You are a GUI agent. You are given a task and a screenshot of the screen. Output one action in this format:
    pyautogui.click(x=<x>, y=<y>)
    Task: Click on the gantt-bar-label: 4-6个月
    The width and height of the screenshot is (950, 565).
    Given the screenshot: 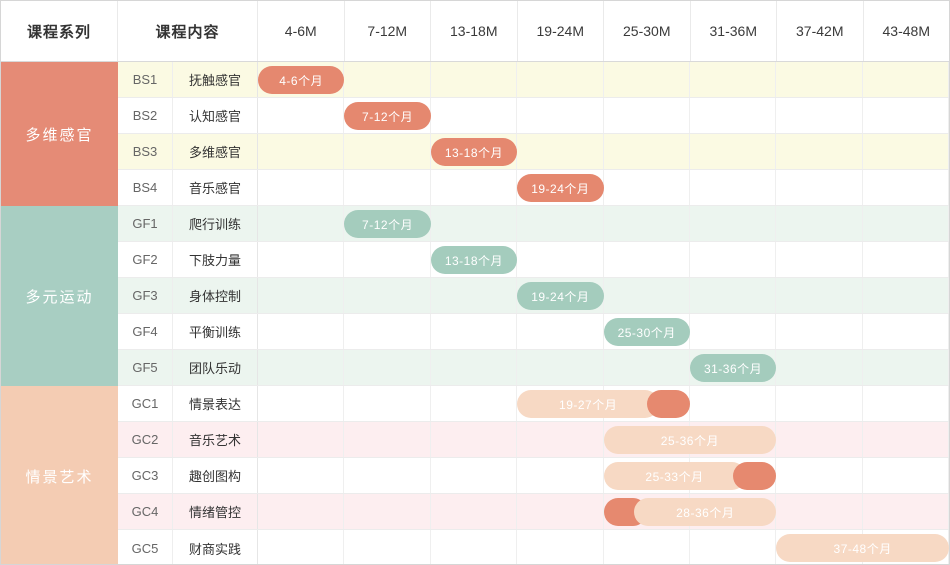 What is the action you would take?
    pyautogui.click(x=301, y=80)
    